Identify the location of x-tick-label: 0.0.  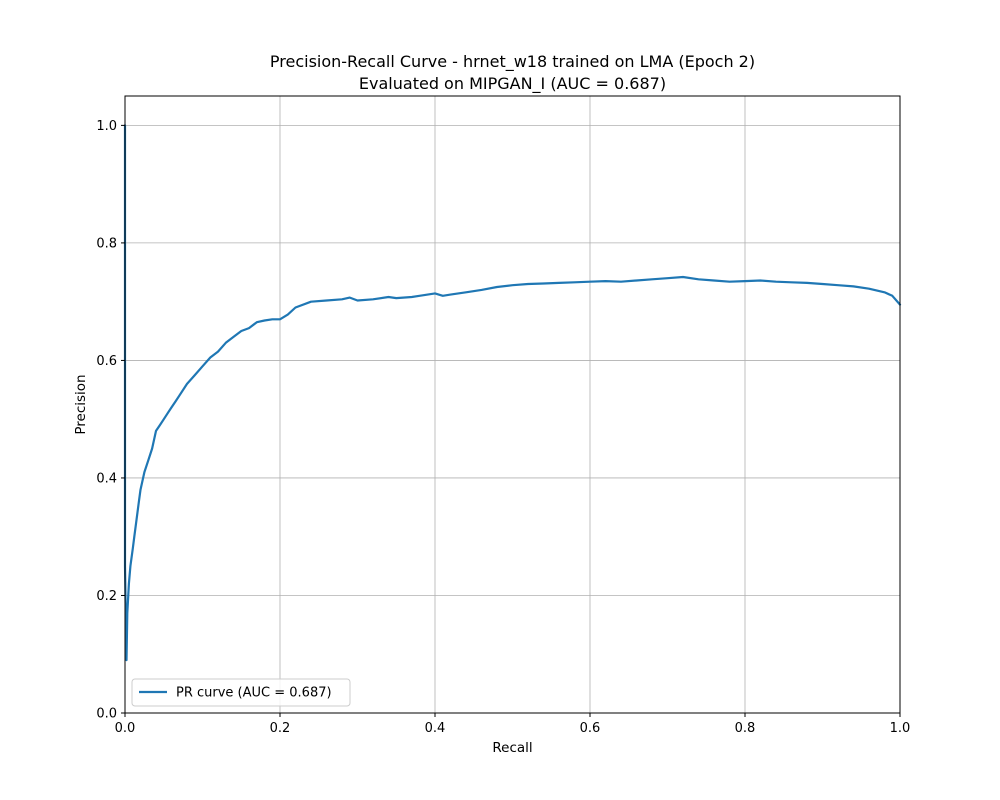
(125, 728).